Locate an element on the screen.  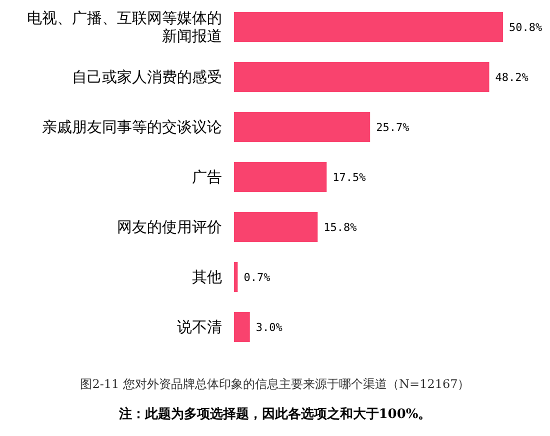
text: 图2-11 您对外资品牌总体印象的信息主要来源于哪个渠道（N=12167） is located at coordinates (275, 384).